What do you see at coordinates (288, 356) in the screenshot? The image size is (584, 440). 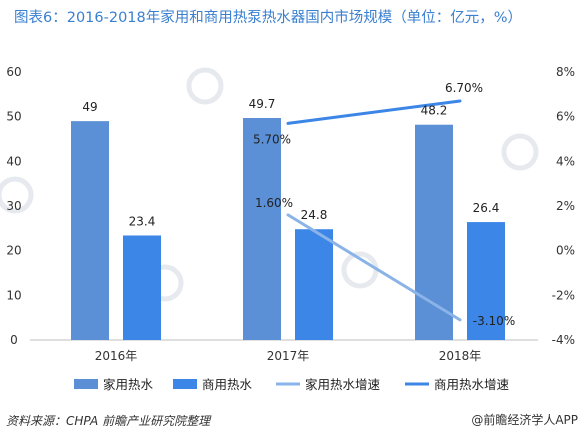 I see `x-tick-label: 2017年` at bounding box center [288, 356].